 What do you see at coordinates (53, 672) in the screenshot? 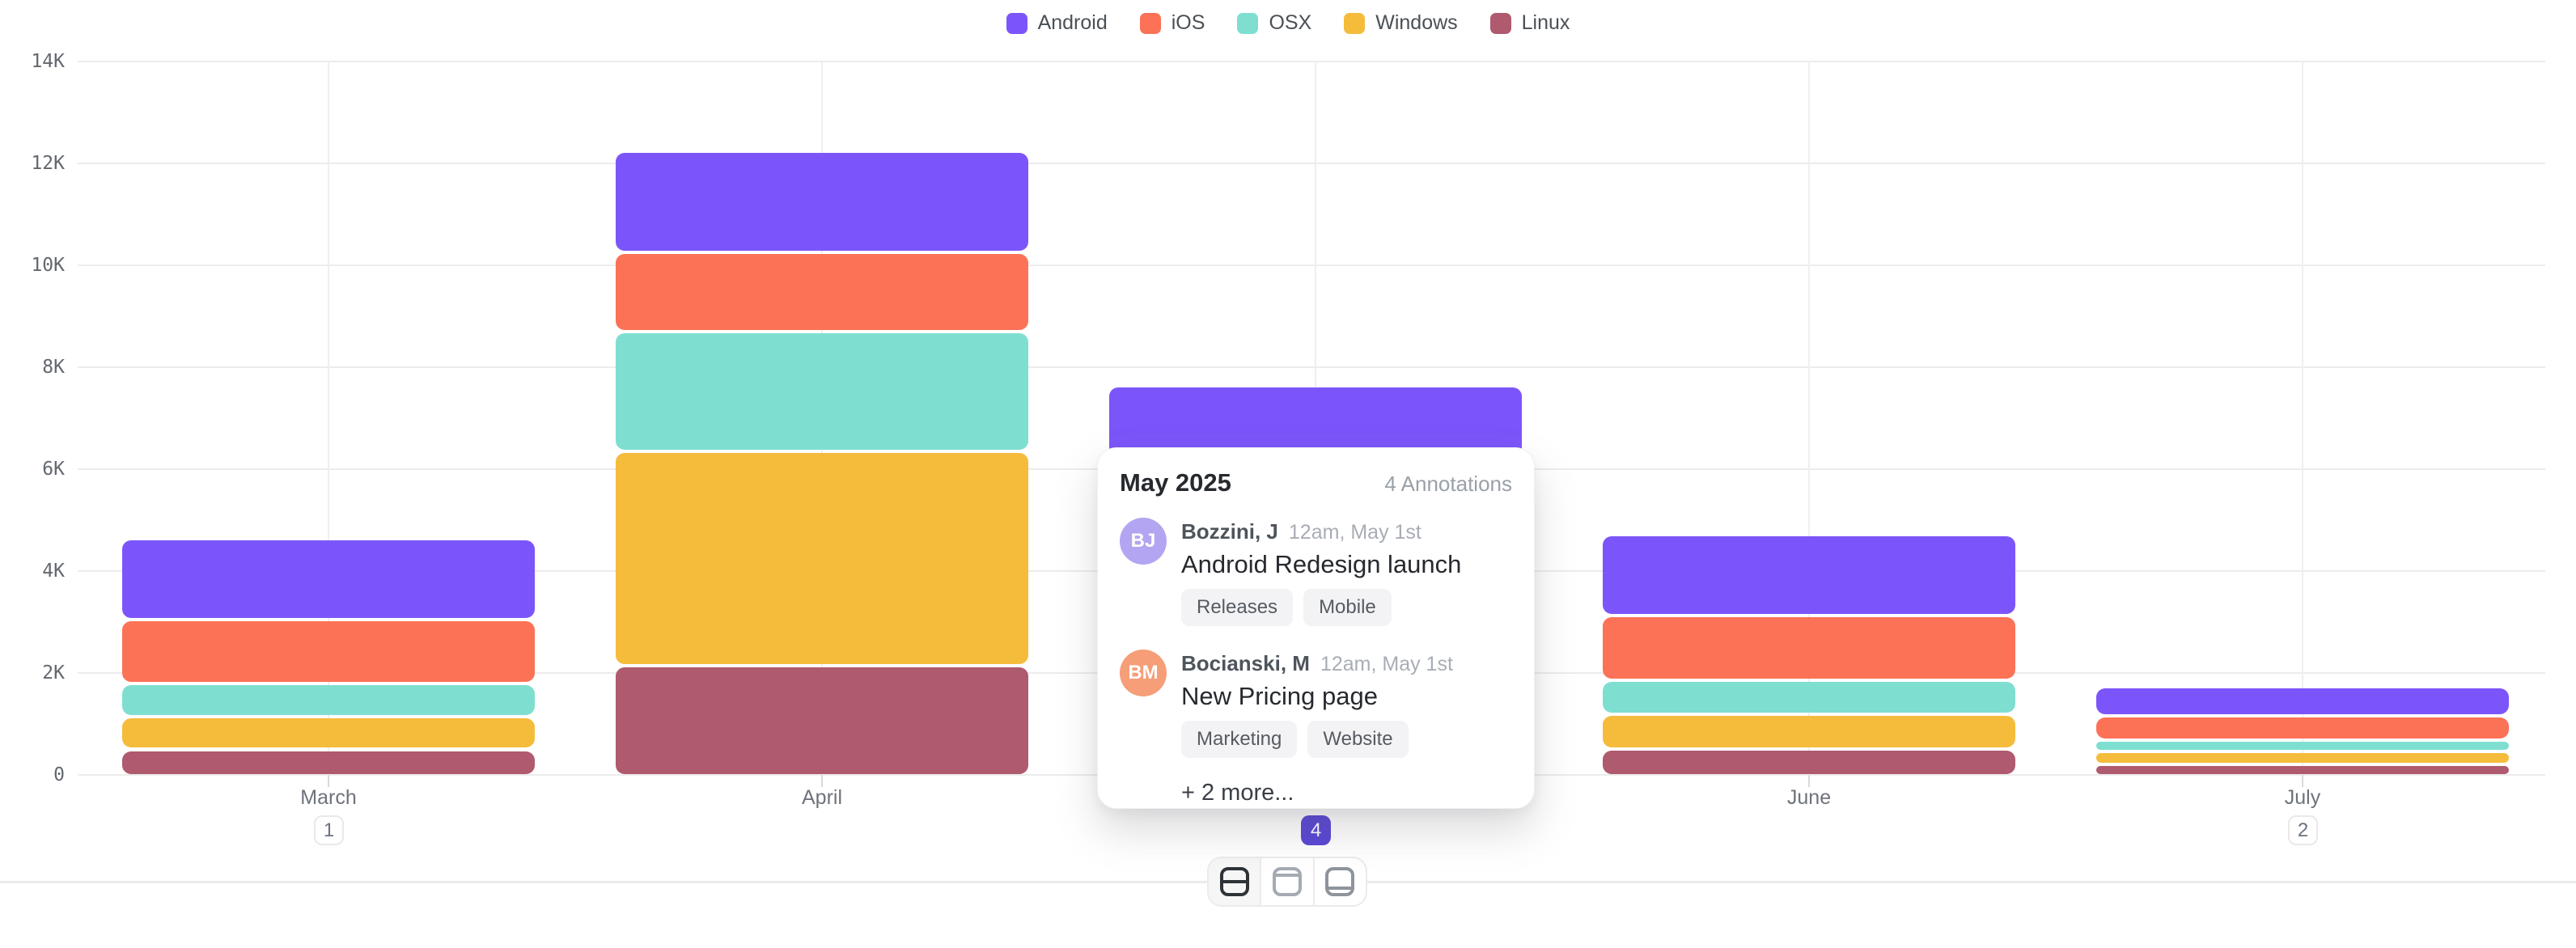
I see `y-axis-label: 2K` at bounding box center [53, 672].